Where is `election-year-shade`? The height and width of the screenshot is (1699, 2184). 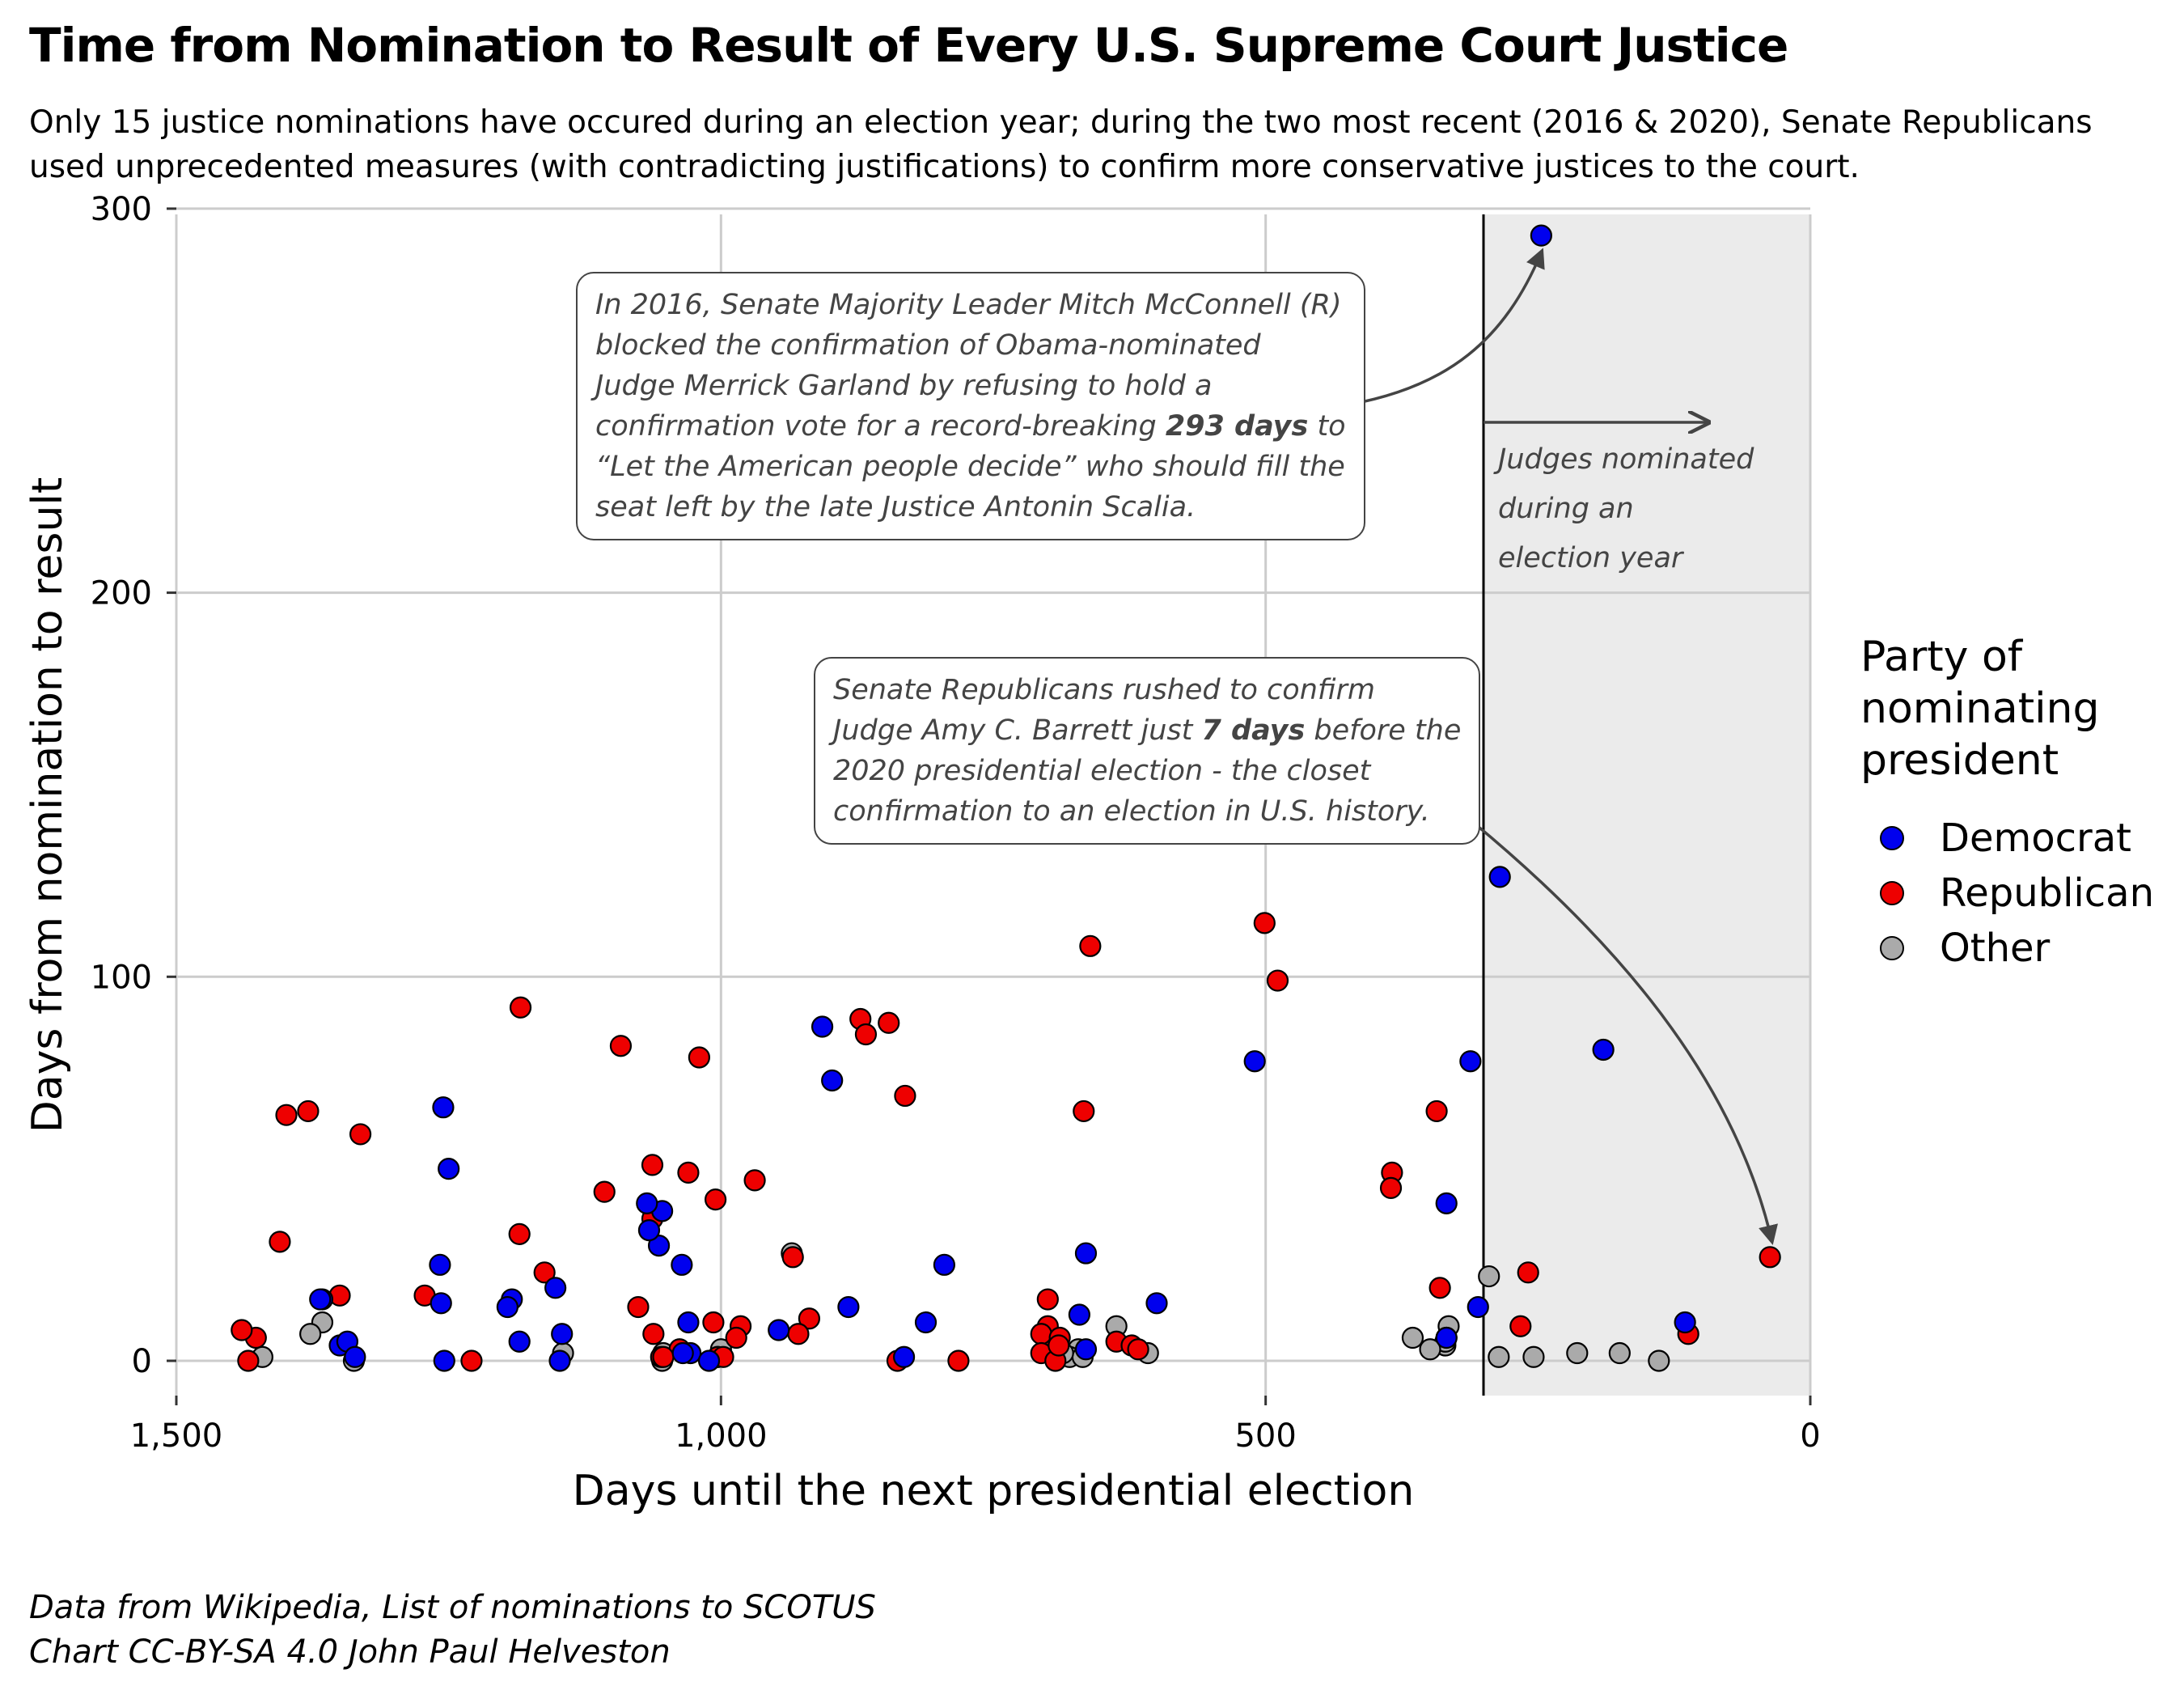 election-year-shade is located at coordinates (1647, 805).